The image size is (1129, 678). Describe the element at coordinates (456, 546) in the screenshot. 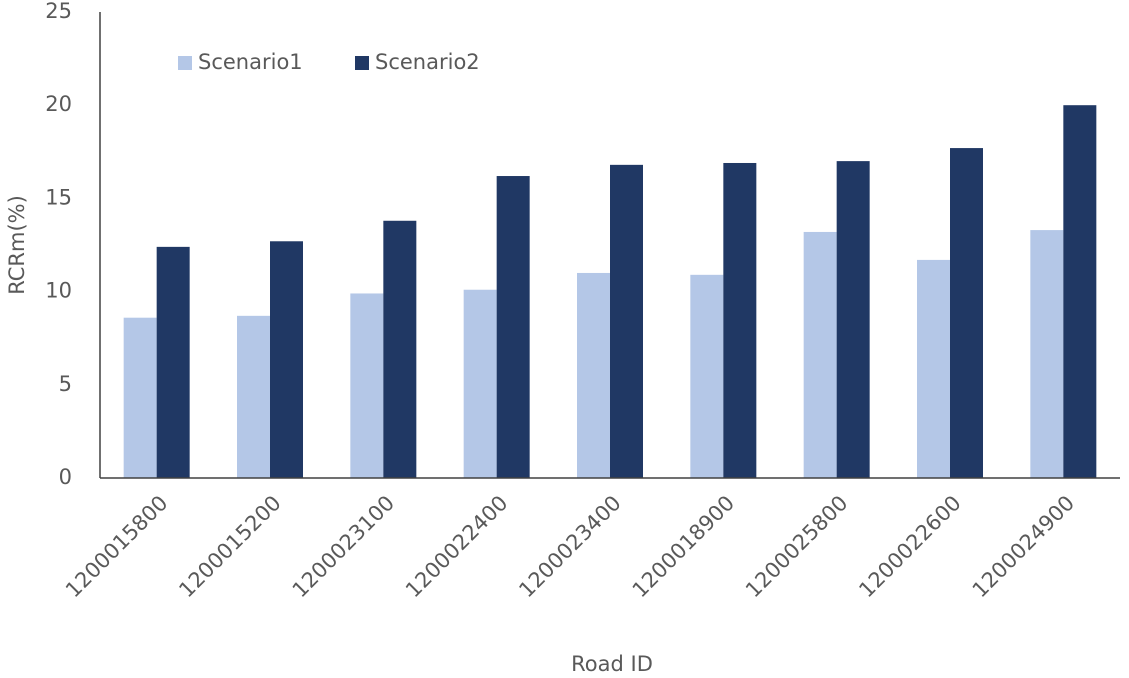

I see `x-tick-label: 1200022400` at that location.